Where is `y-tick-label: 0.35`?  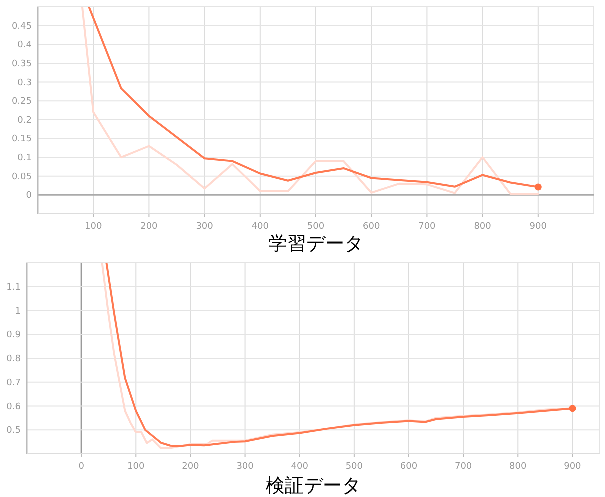 y-tick-label: 0.35 is located at coordinates (22, 64).